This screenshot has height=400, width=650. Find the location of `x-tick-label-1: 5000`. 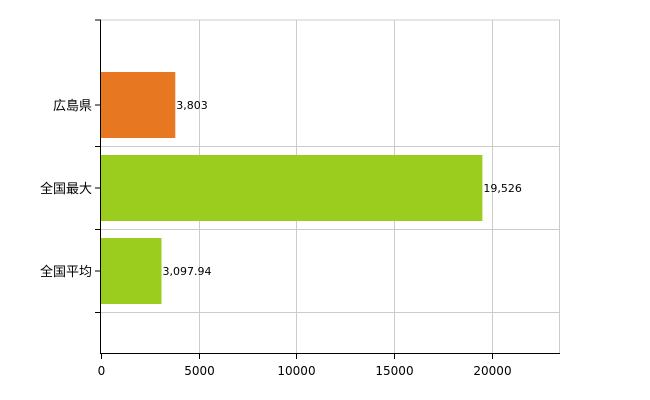

x-tick-label-1: 5000 is located at coordinates (199, 371).